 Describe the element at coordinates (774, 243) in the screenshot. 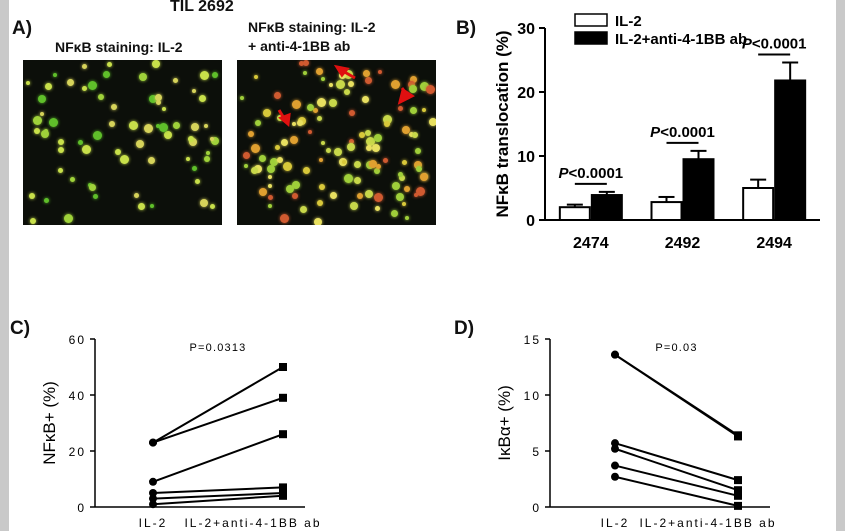

I see `x-tick-label: 2494` at that location.